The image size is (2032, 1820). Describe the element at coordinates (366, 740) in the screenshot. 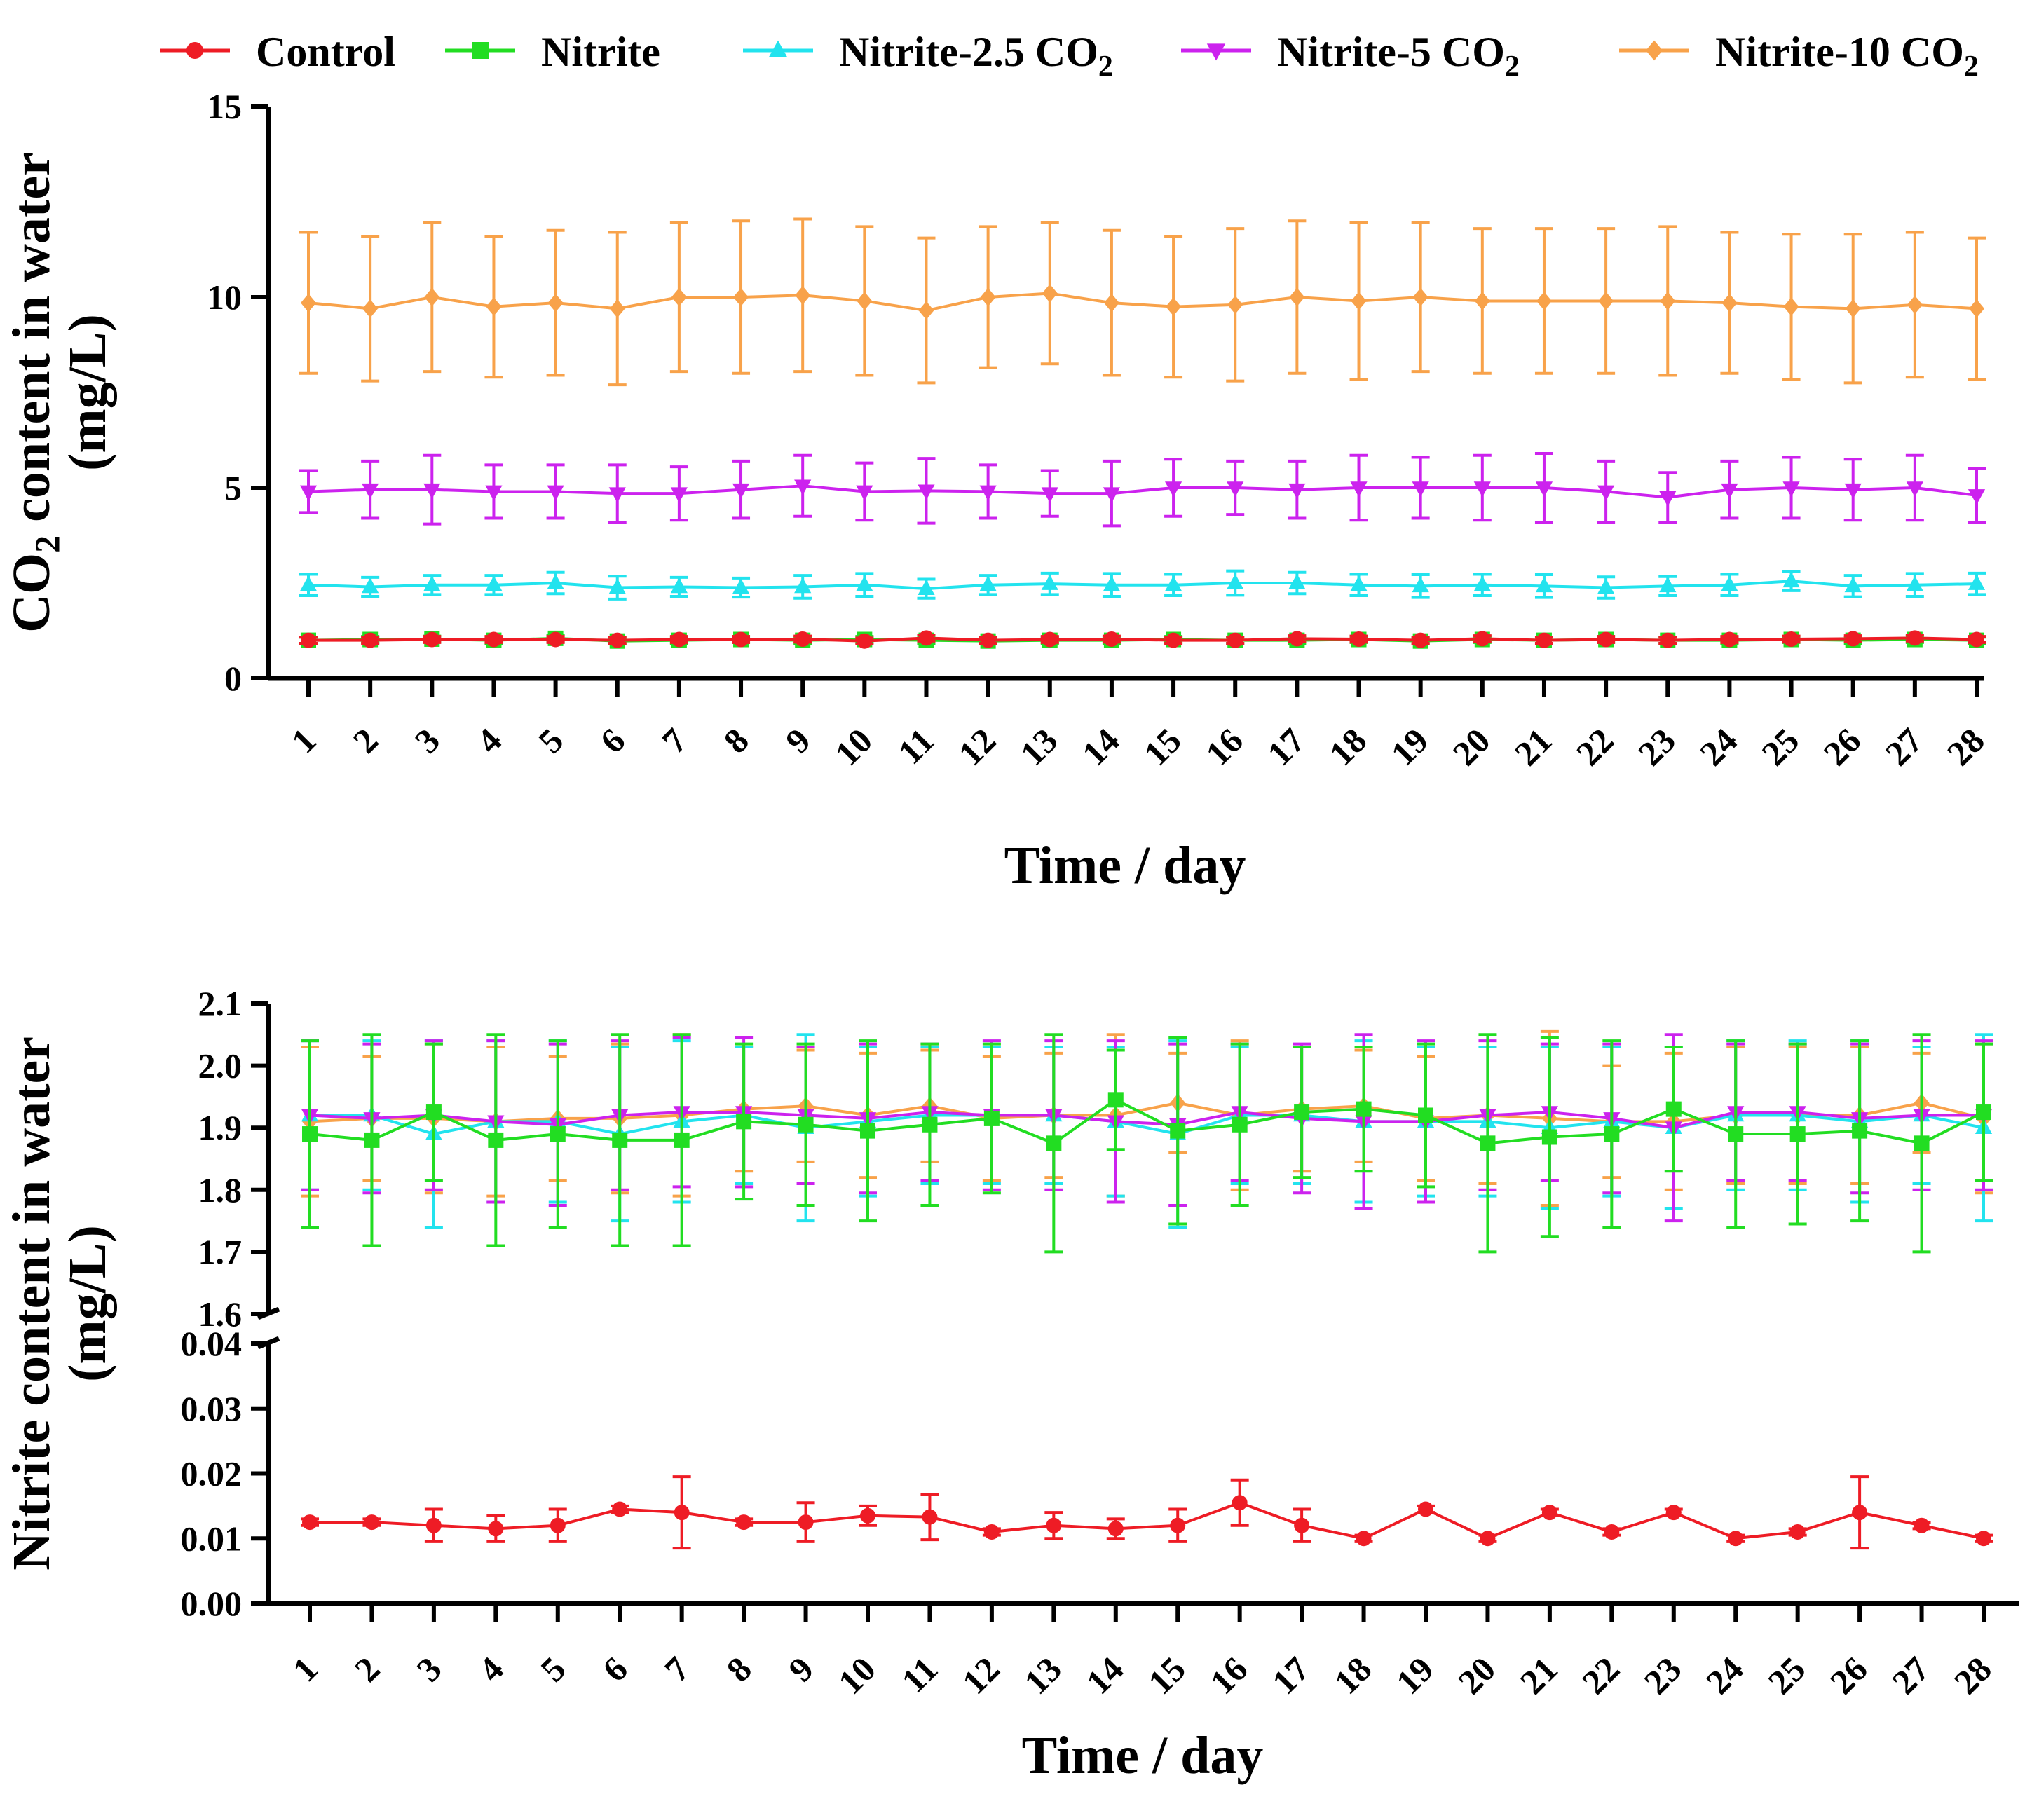

I see `x-tick-label: 2` at that location.